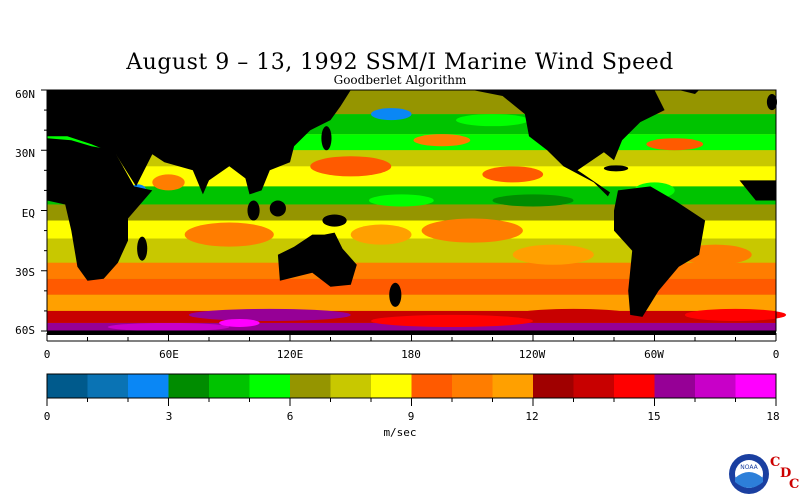  Describe the element at coordinates (169, 354) in the screenshot. I see `lon-label: 60E` at that location.